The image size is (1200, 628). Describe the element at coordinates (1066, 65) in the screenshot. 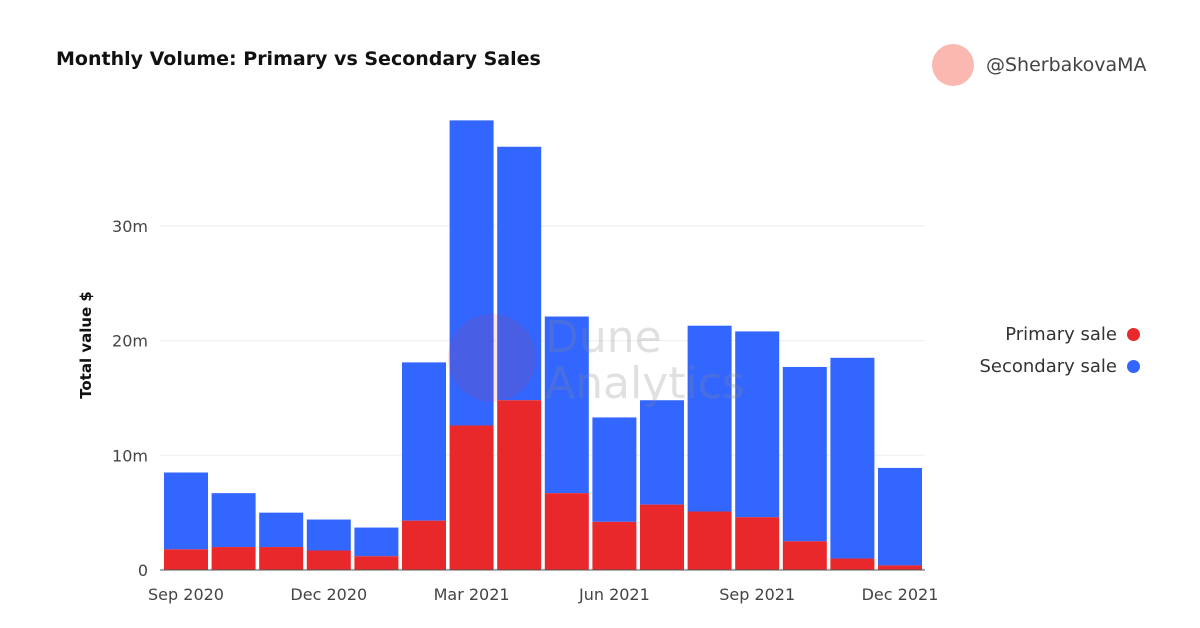

I see `author-name: @SherbakovaMA` at that location.